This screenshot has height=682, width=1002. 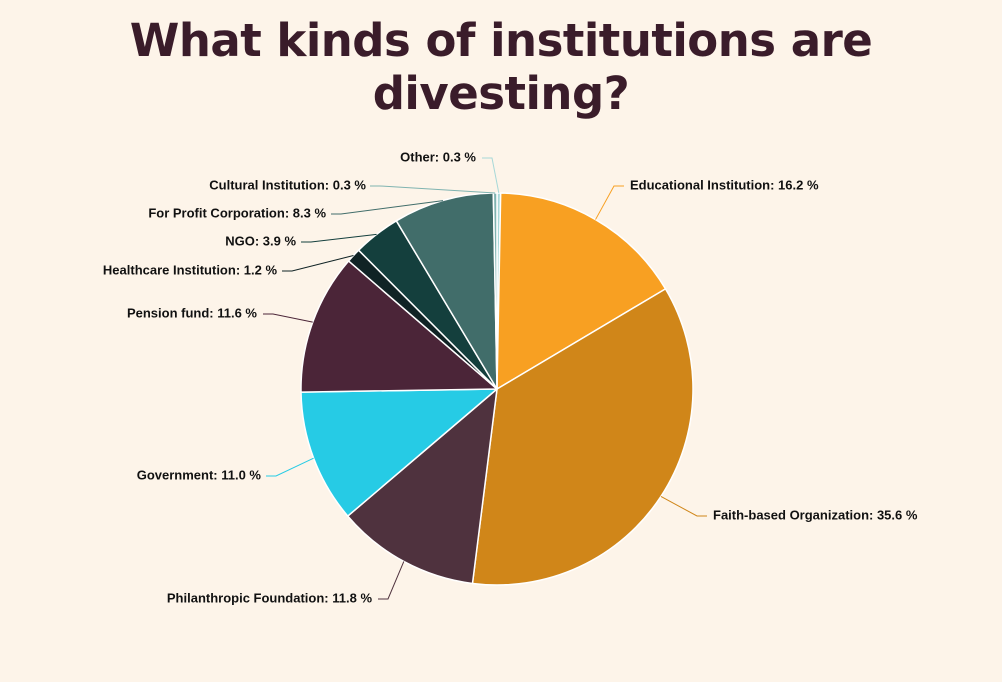 I want to click on data-label-for-profit-corporation: For Profit Corporation: 8.3 %, so click(x=237, y=212).